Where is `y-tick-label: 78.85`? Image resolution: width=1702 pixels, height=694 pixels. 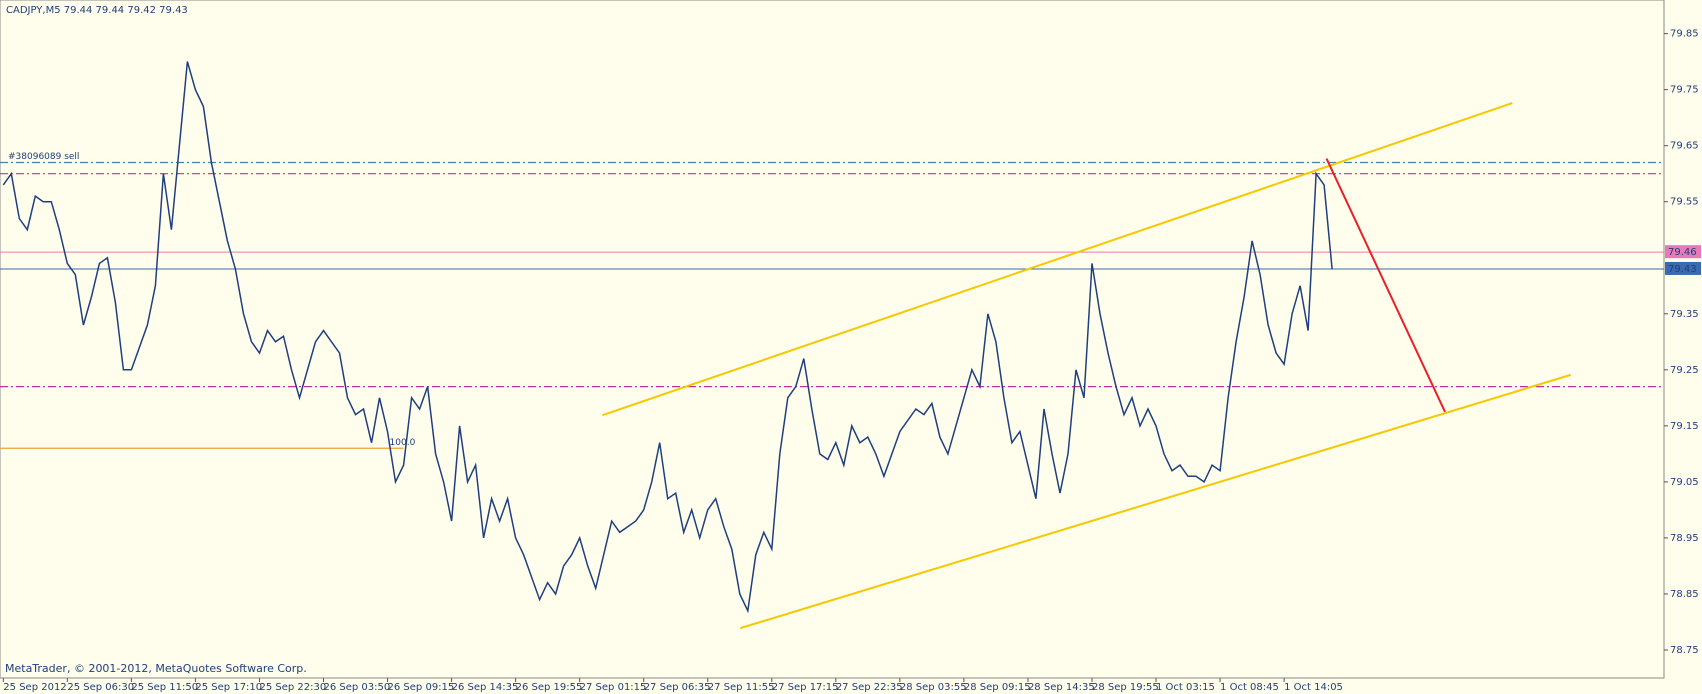 y-tick-label: 78.85 is located at coordinates (1684, 594).